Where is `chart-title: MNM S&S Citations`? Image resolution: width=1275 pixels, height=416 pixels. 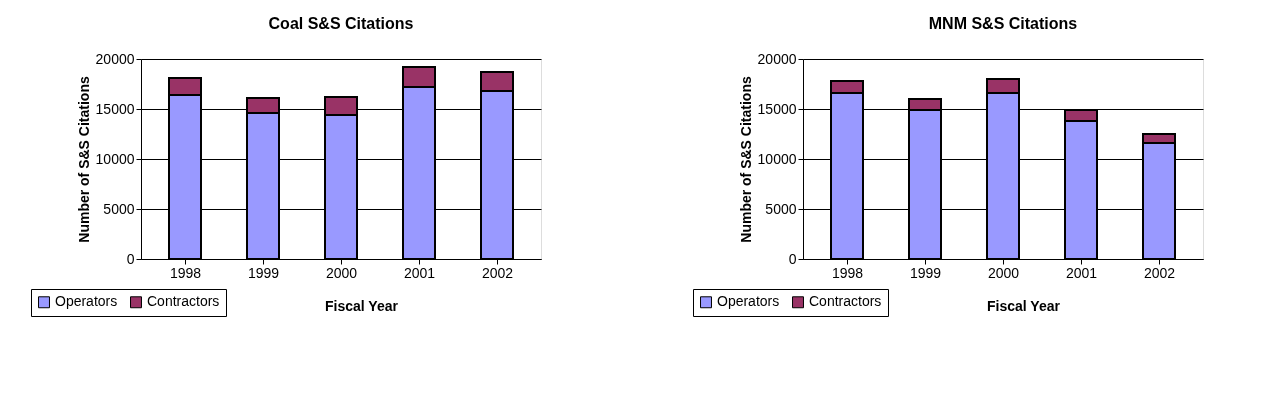 chart-title: MNM S&S Citations is located at coordinates (1003, 23).